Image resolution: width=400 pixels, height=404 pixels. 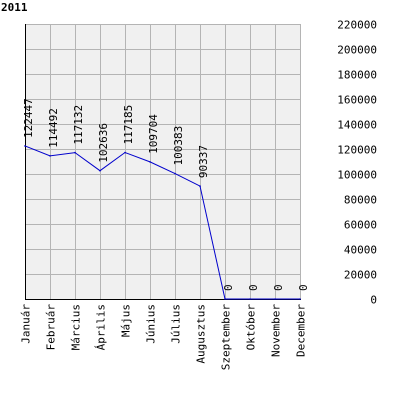 I want to click on y-tick-label: 20000, so click(x=360, y=275).